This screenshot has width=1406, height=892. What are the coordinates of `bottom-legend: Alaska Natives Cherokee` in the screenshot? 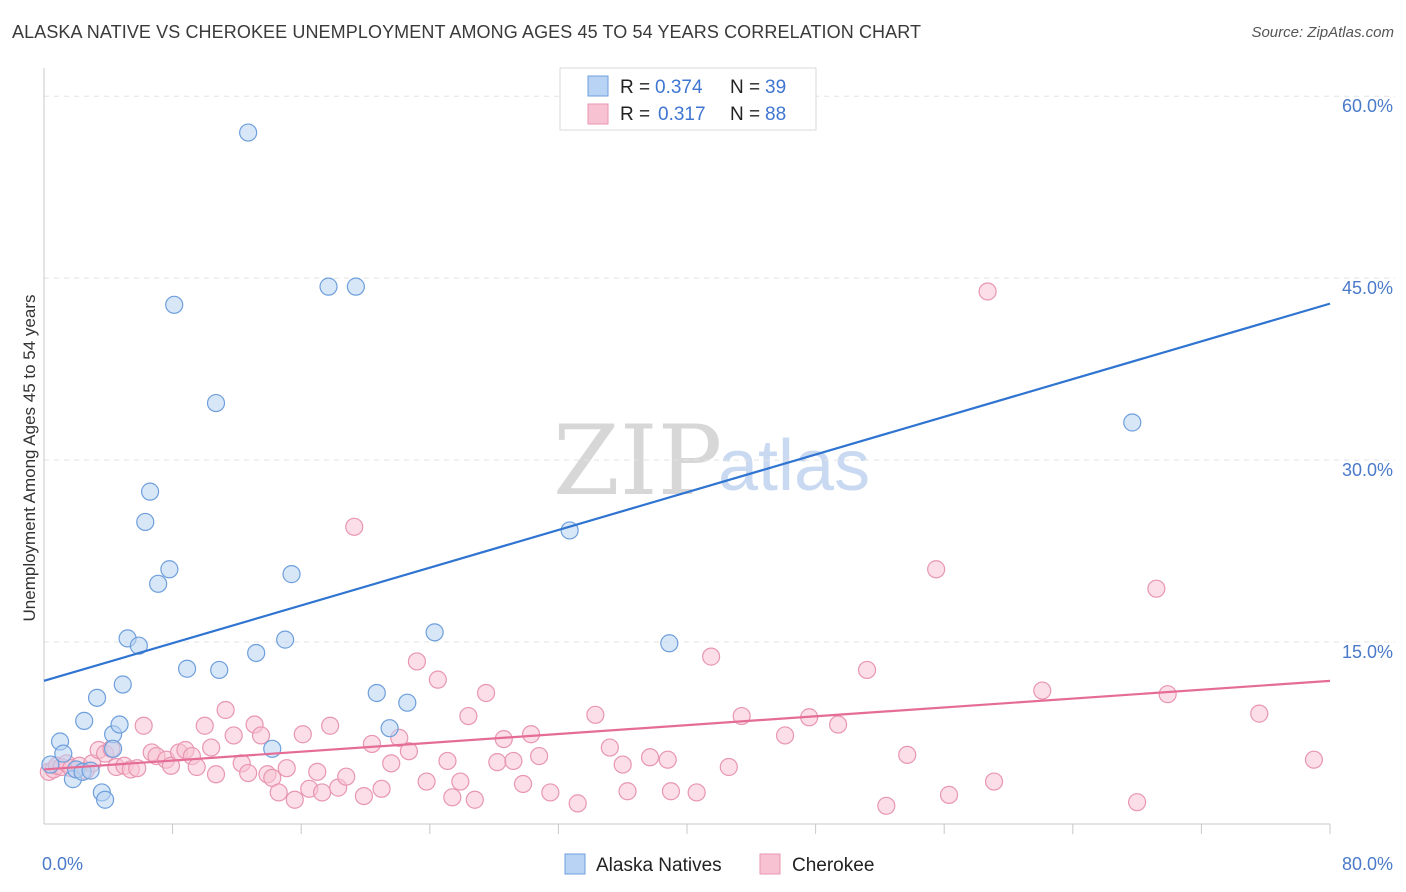 It's located at (719, 864).